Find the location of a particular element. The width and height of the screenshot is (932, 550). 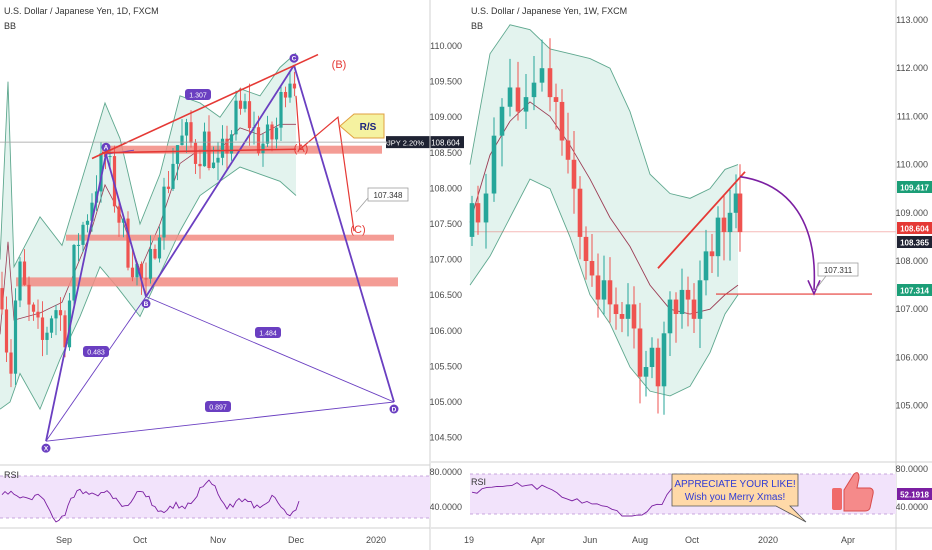

projection-label: (C) is located at coordinates (357, 230).